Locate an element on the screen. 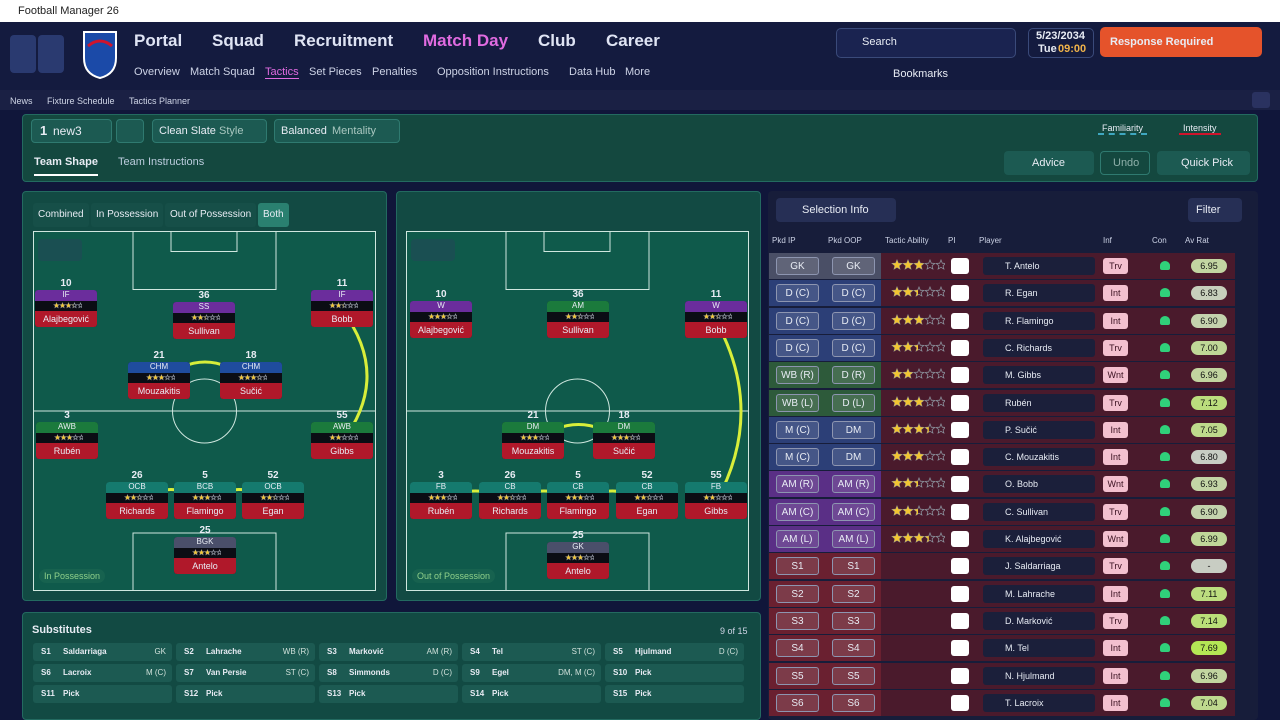 The width and height of the screenshot is (1280, 720). pkd-ip: AM (C) is located at coordinates (797, 511).